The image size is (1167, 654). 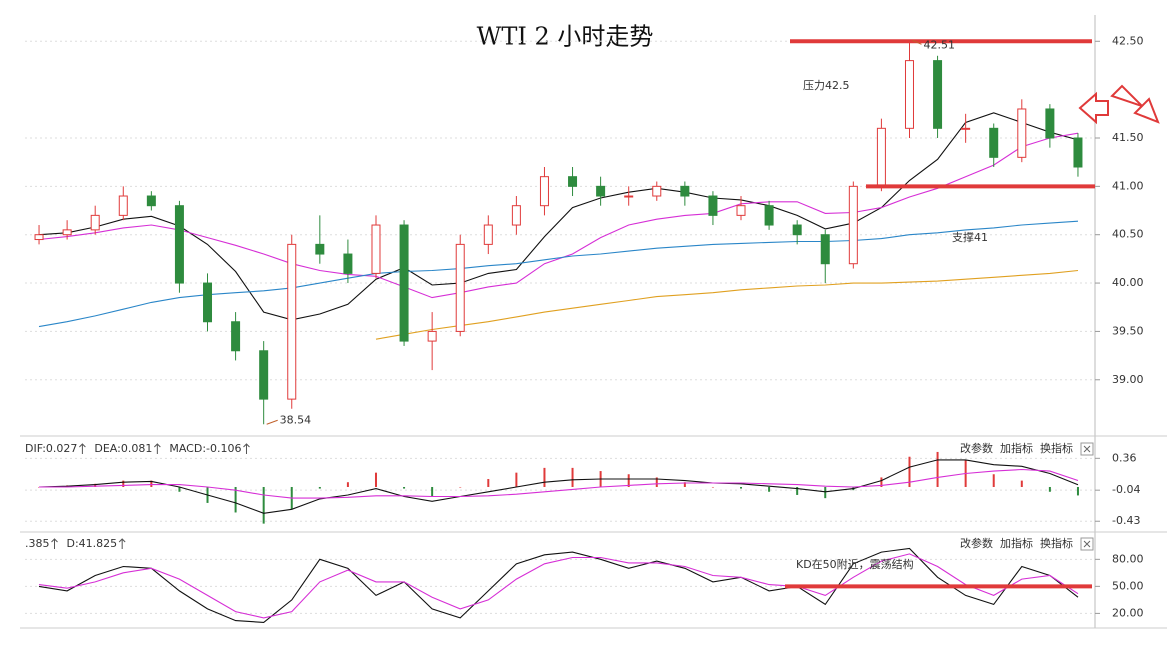 What do you see at coordinates (970, 237) in the screenshot?
I see `level-label: 支撑41` at bounding box center [970, 237].